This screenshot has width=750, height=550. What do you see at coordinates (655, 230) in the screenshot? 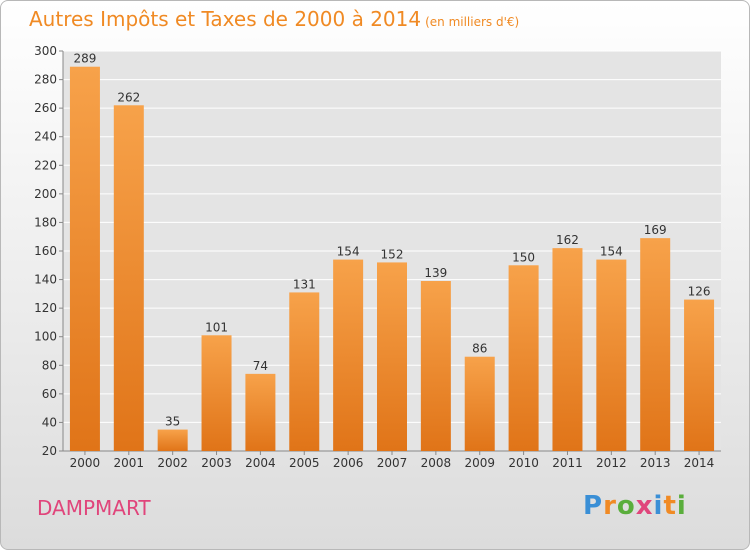
I see `data-label: 169` at bounding box center [655, 230].